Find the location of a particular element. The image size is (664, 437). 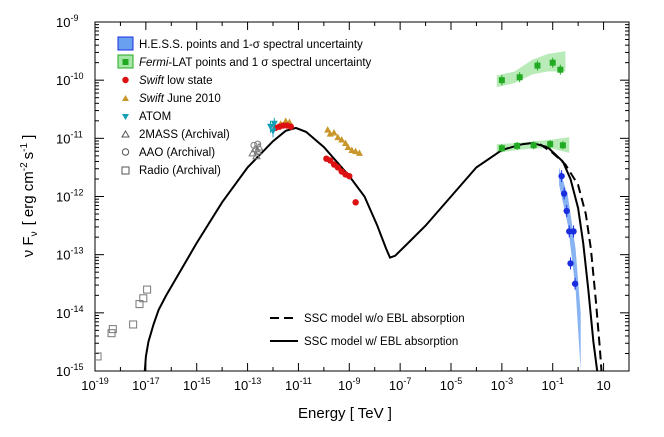

y-tick-label: 10-9 is located at coordinates (67, 21).